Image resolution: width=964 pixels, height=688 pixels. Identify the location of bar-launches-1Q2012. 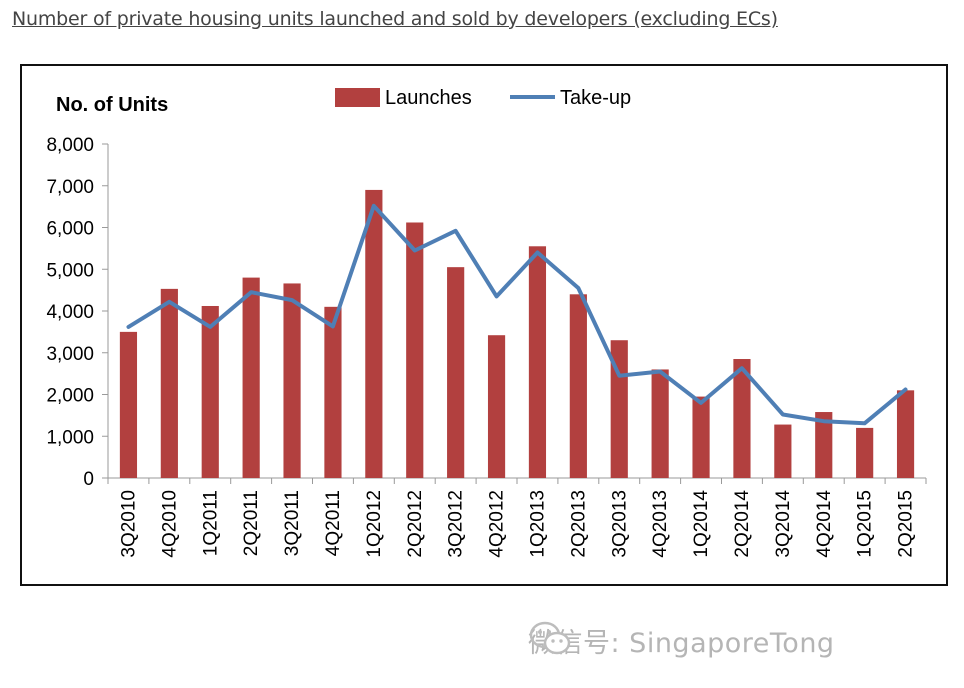
(374, 334).